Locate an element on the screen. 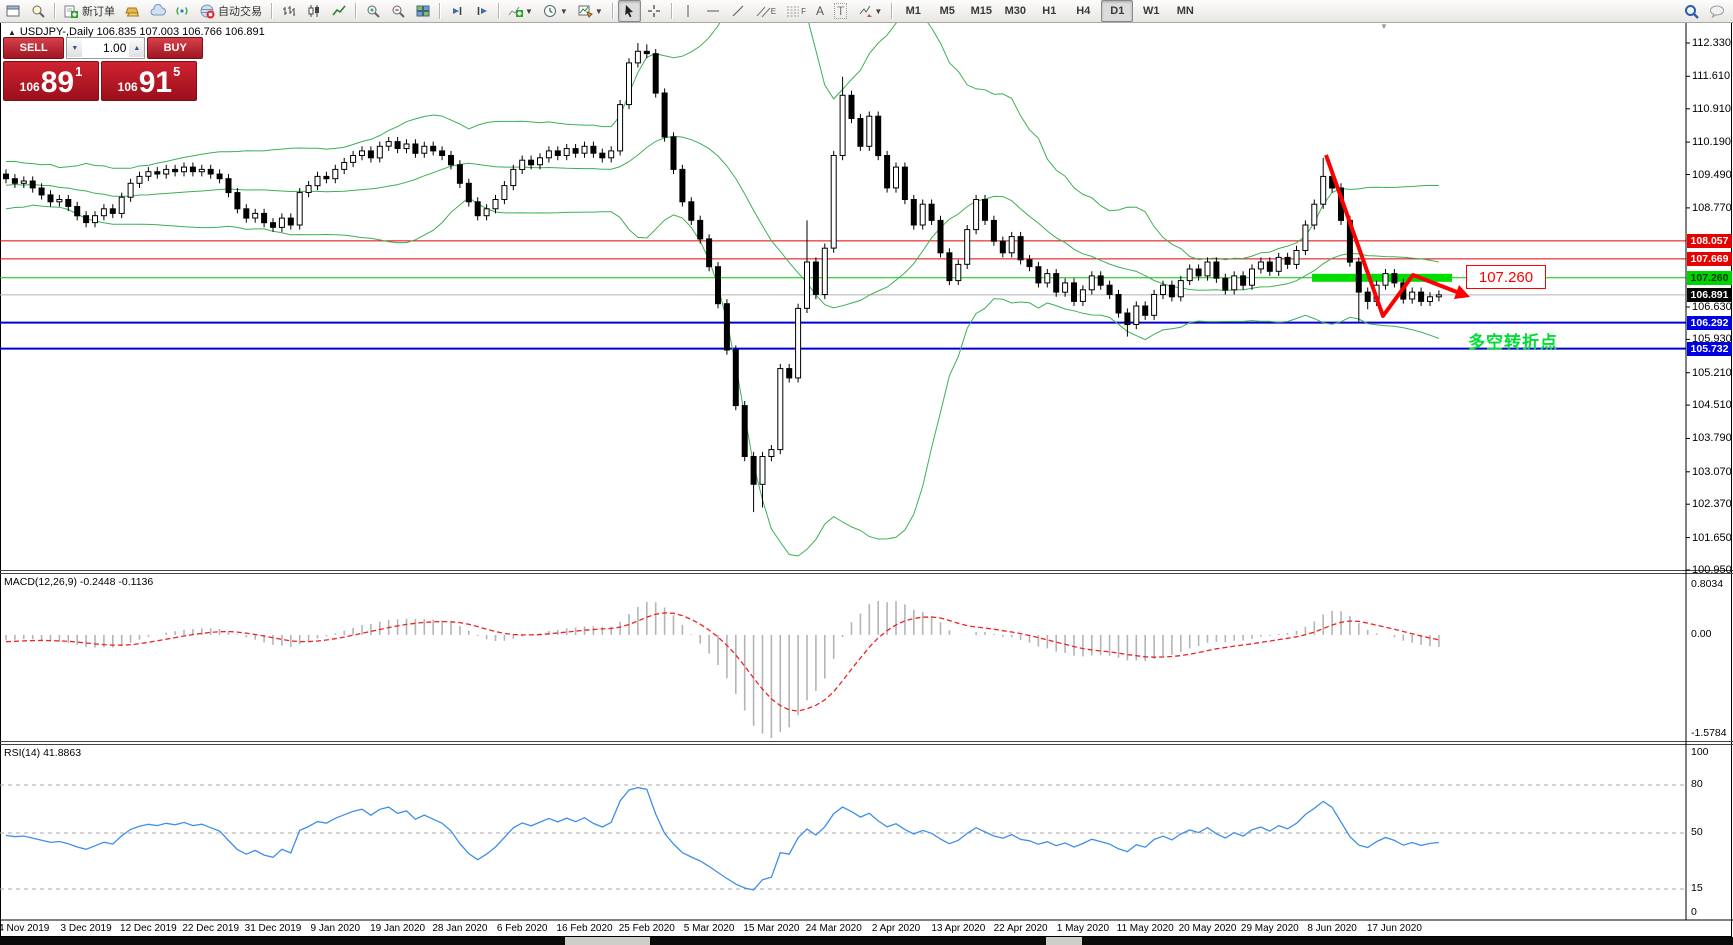  rsi-axis-label: 15 is located at coordinates (1697, 888).